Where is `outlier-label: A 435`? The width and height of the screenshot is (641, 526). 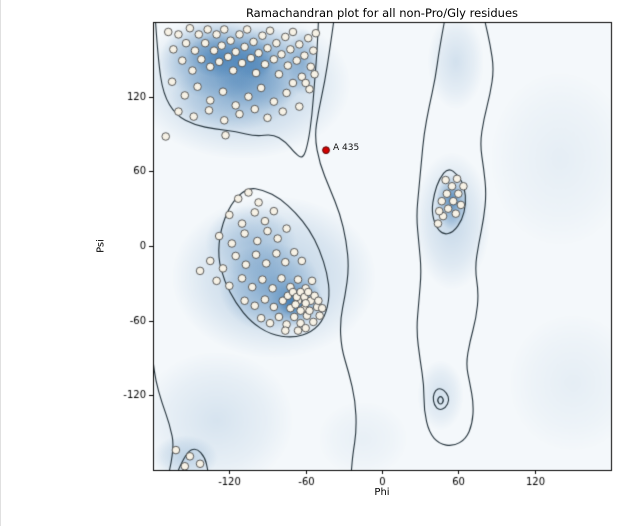
outlier-label: A 435 is located at coordinates (346, 148).